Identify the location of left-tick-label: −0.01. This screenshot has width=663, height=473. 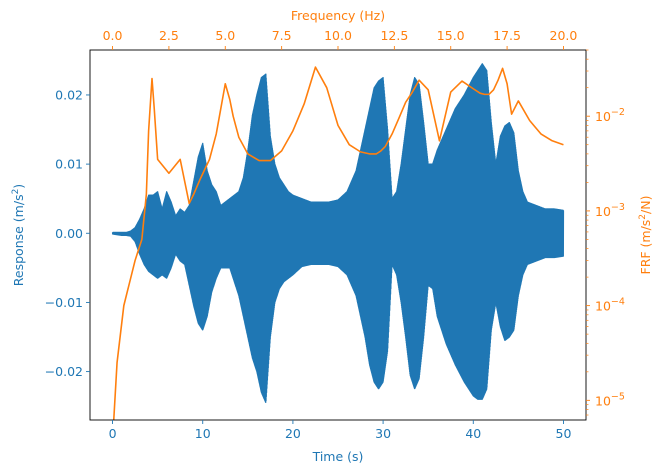
(64, 302).